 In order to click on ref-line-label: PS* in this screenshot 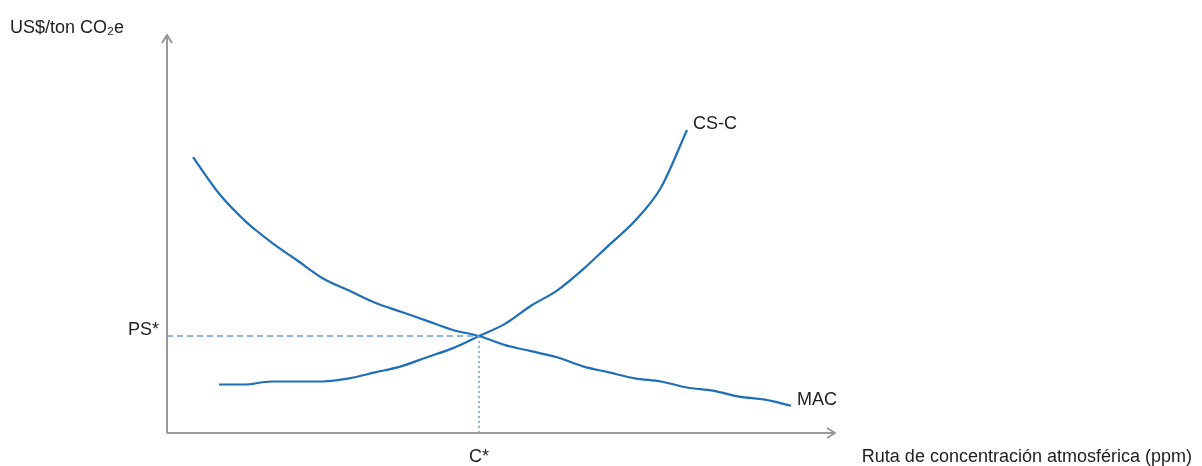, I will do `click(143, 328)`.